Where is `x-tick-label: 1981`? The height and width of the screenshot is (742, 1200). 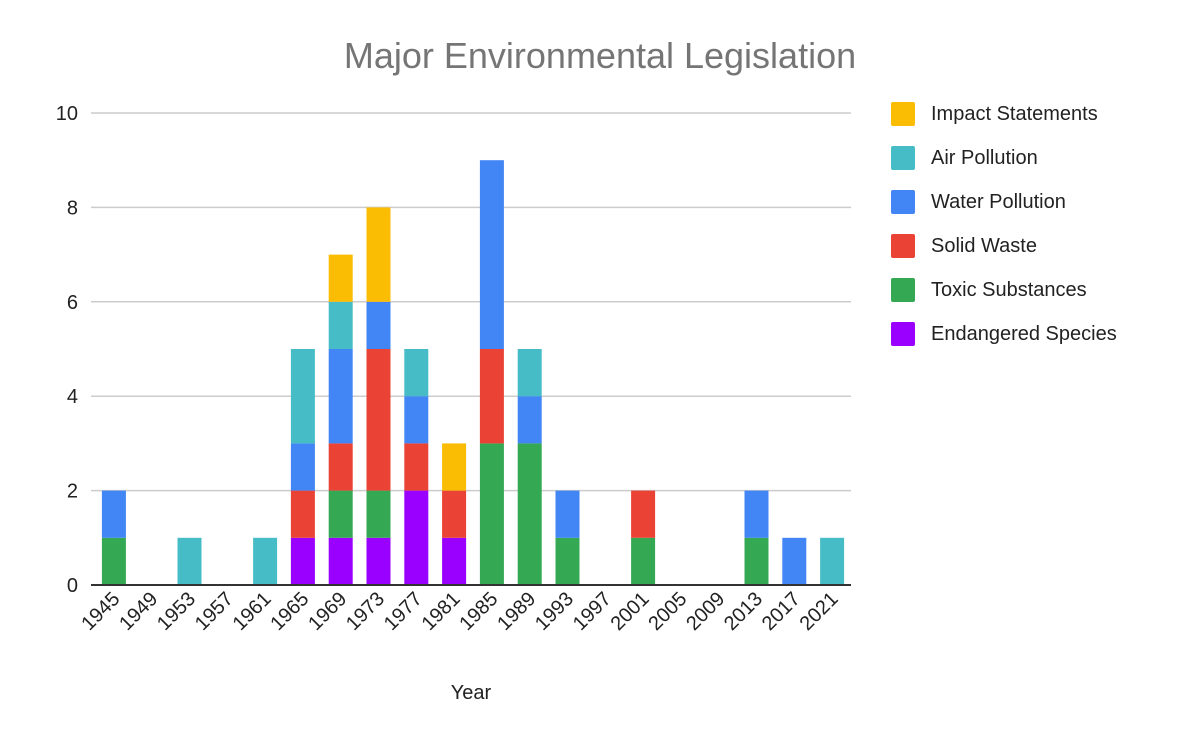 x-tick-label: 1981 is located at coordinates (441, 611).